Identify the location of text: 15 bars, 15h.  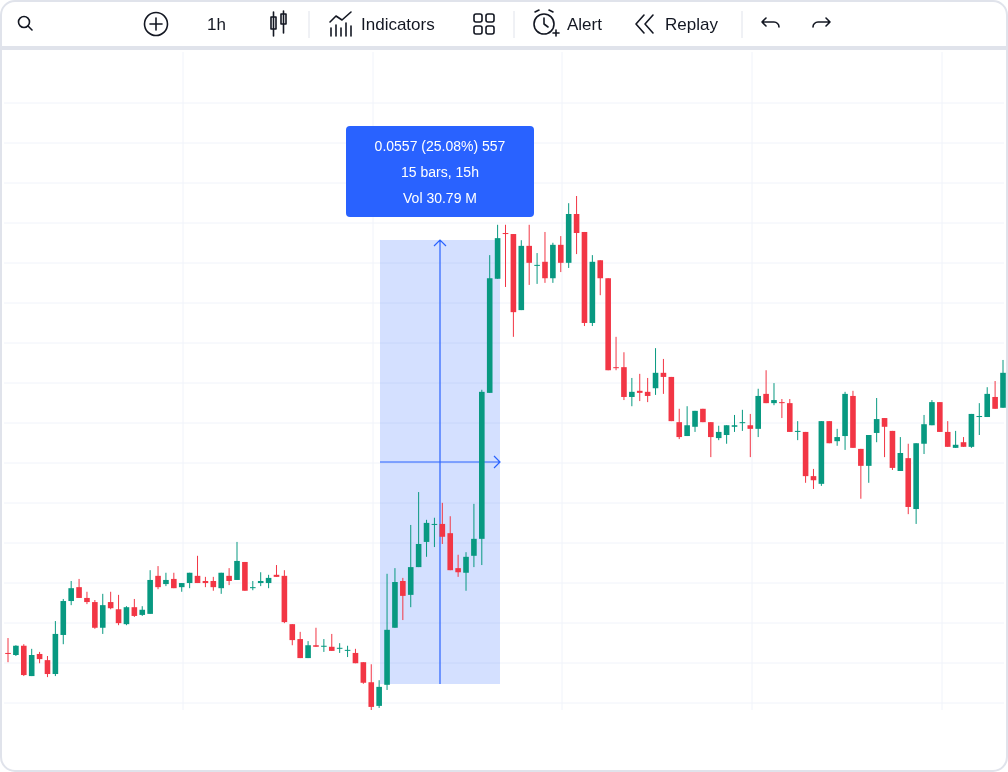
(440, 172).